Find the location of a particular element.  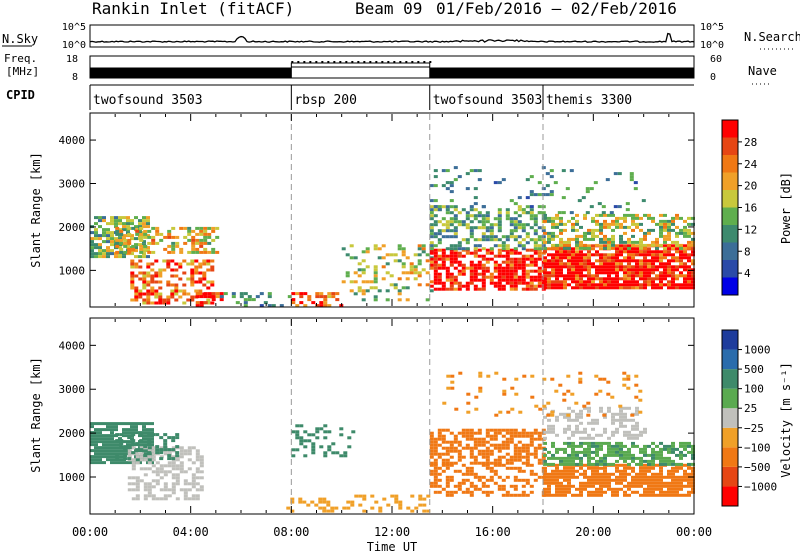

freq-bar is located at coordinates (486, 72).